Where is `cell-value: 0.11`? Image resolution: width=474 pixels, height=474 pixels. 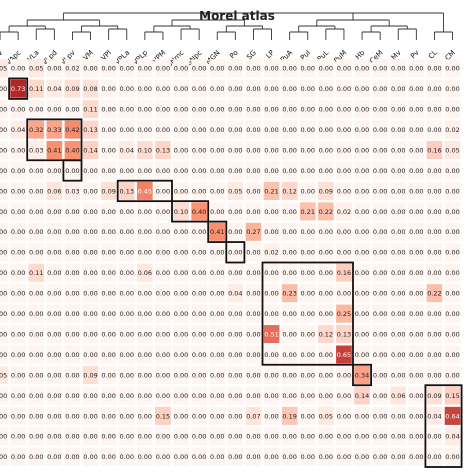 cell-value: 0.11 is located at coordinates (36, 273).